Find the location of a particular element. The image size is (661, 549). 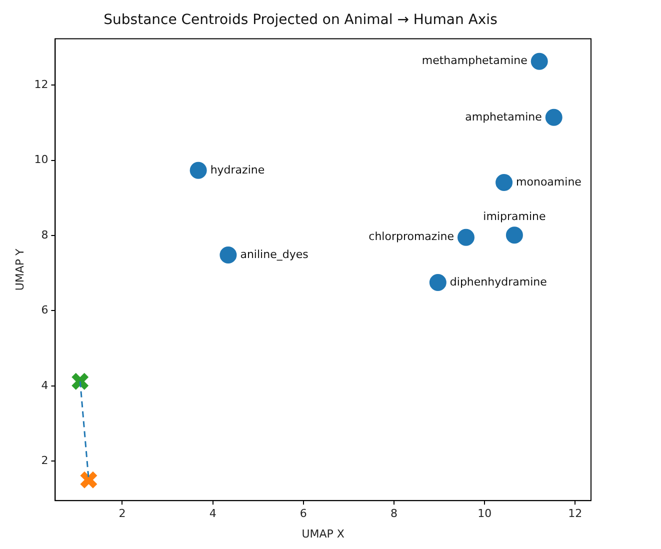

x-tick-label: 10 is located at coordinates (485, 513).